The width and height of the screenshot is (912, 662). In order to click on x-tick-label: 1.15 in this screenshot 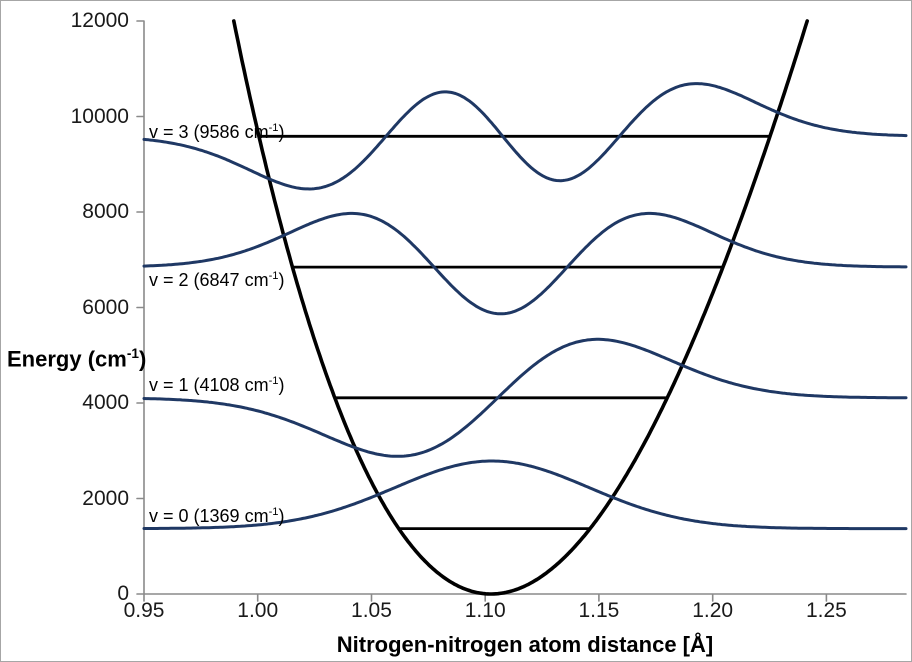, I will do `click(599, 610)`.